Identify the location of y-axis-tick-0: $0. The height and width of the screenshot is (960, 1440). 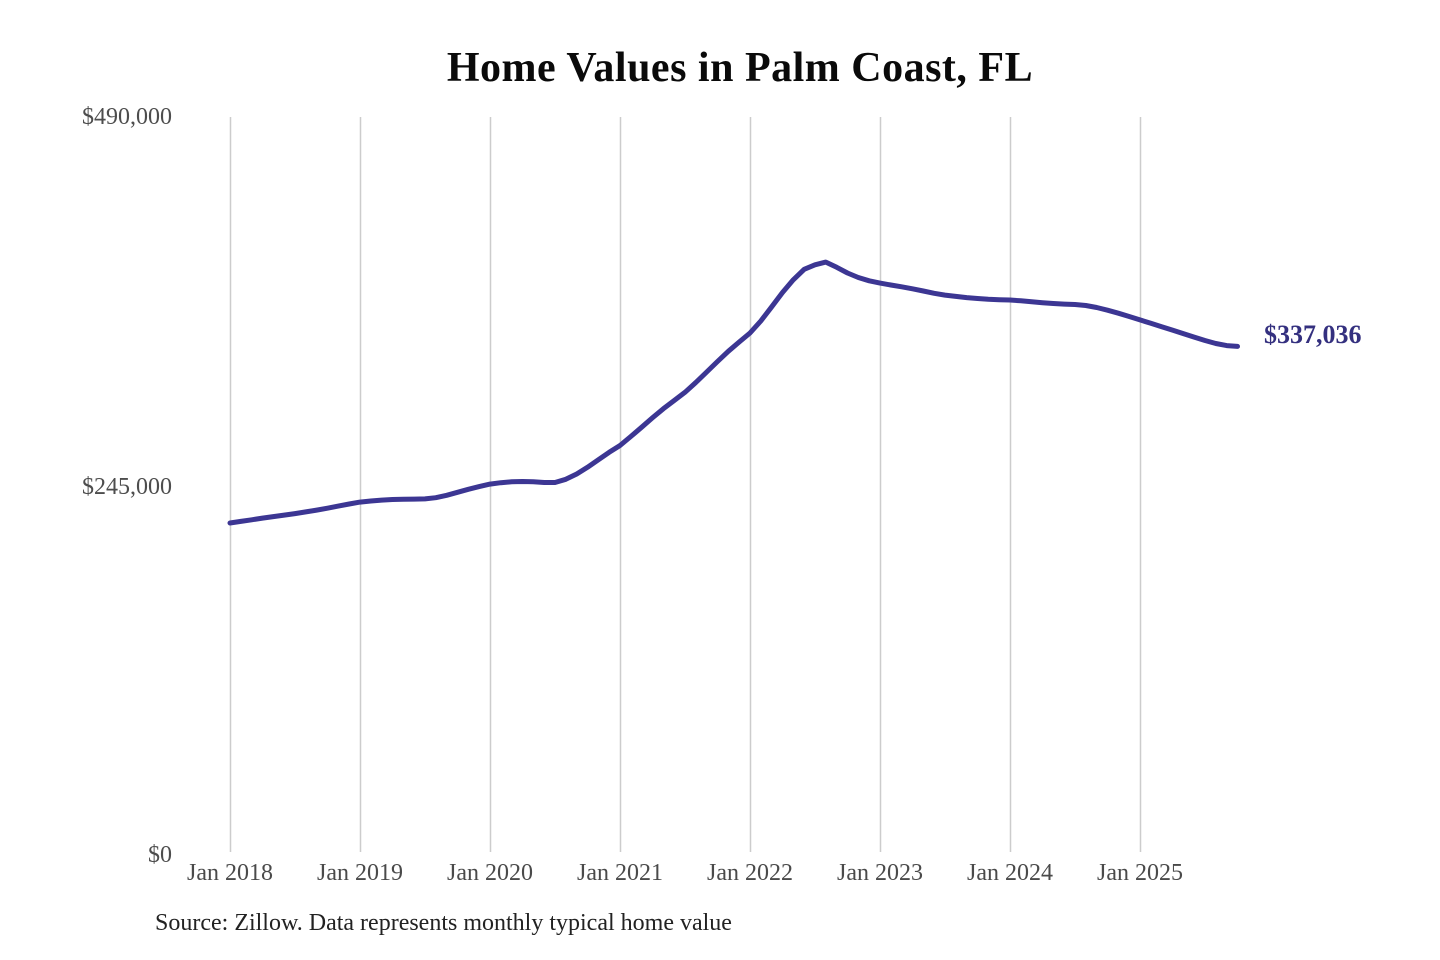
(160, 855).